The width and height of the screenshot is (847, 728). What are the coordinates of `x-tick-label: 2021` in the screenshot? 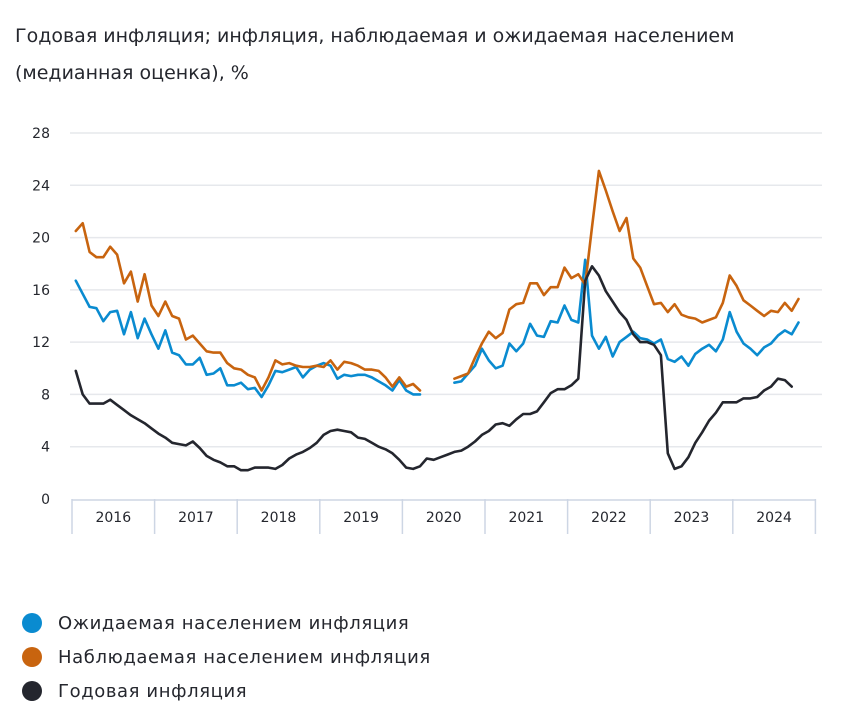 It's located at (526, 518).